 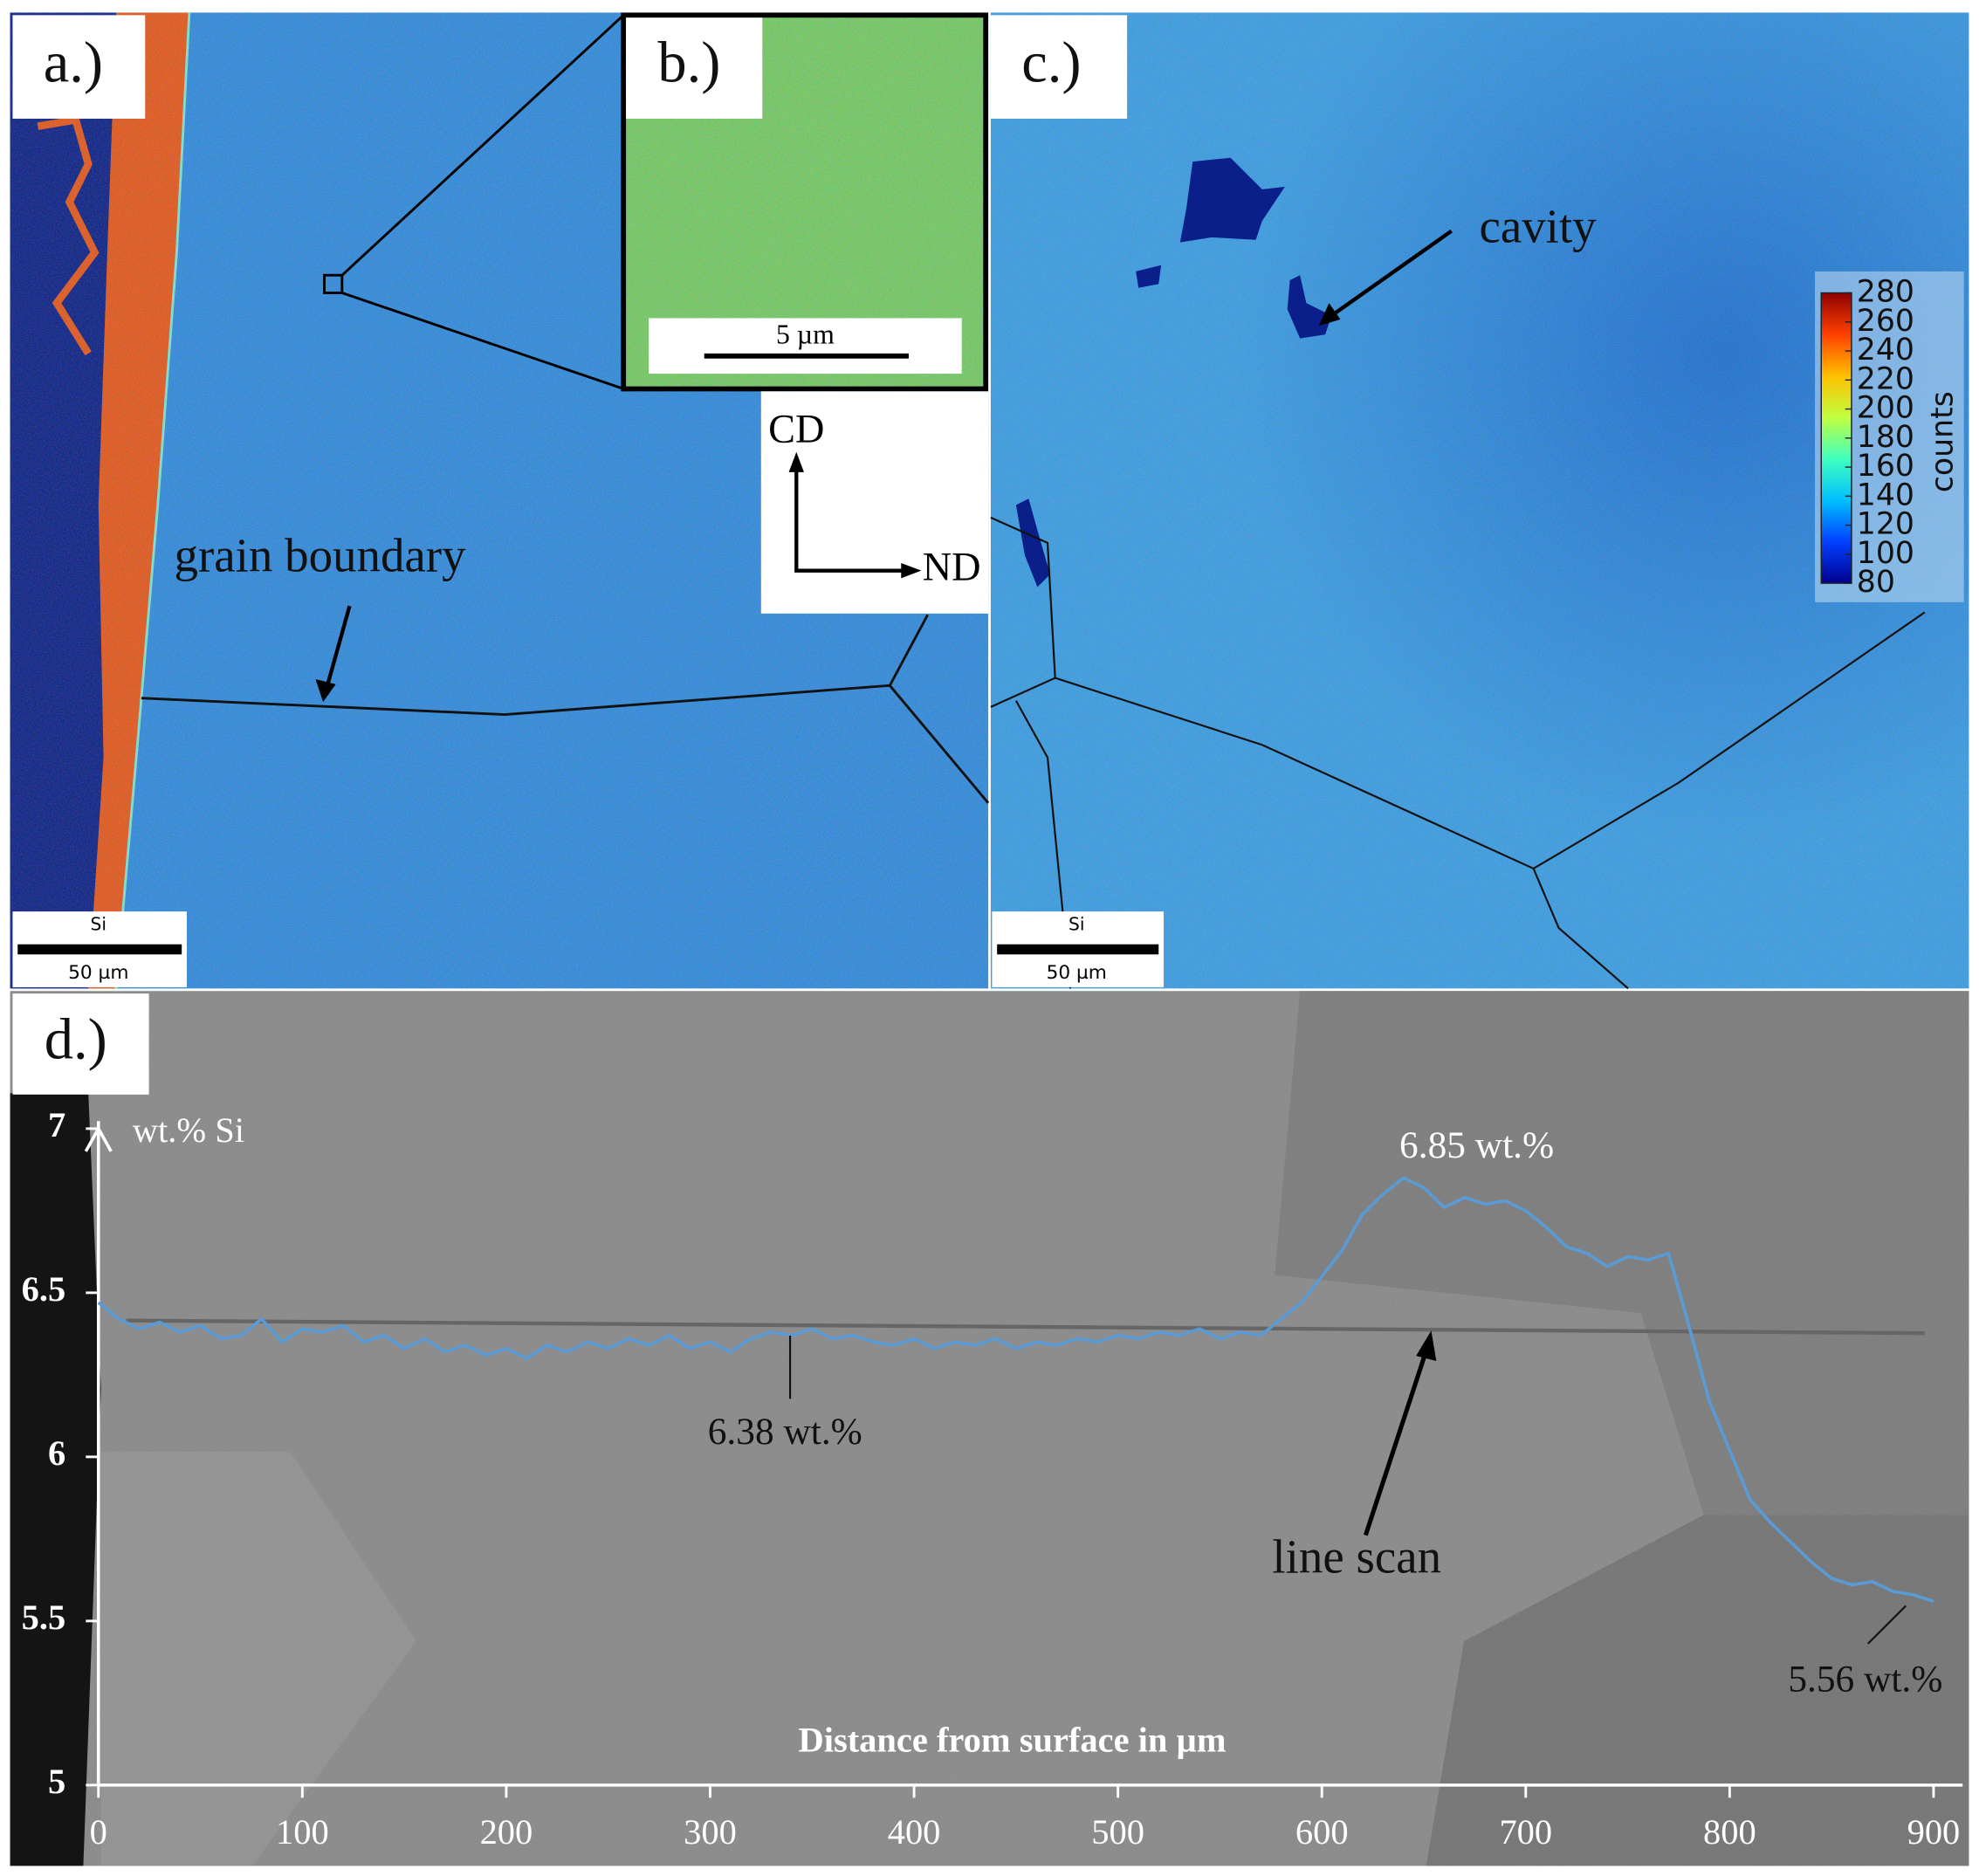 What do you see at coordinates (98, 1832) in the screenshot?
I see `x-tick-label: 0` at bounding box center [98, 1832].